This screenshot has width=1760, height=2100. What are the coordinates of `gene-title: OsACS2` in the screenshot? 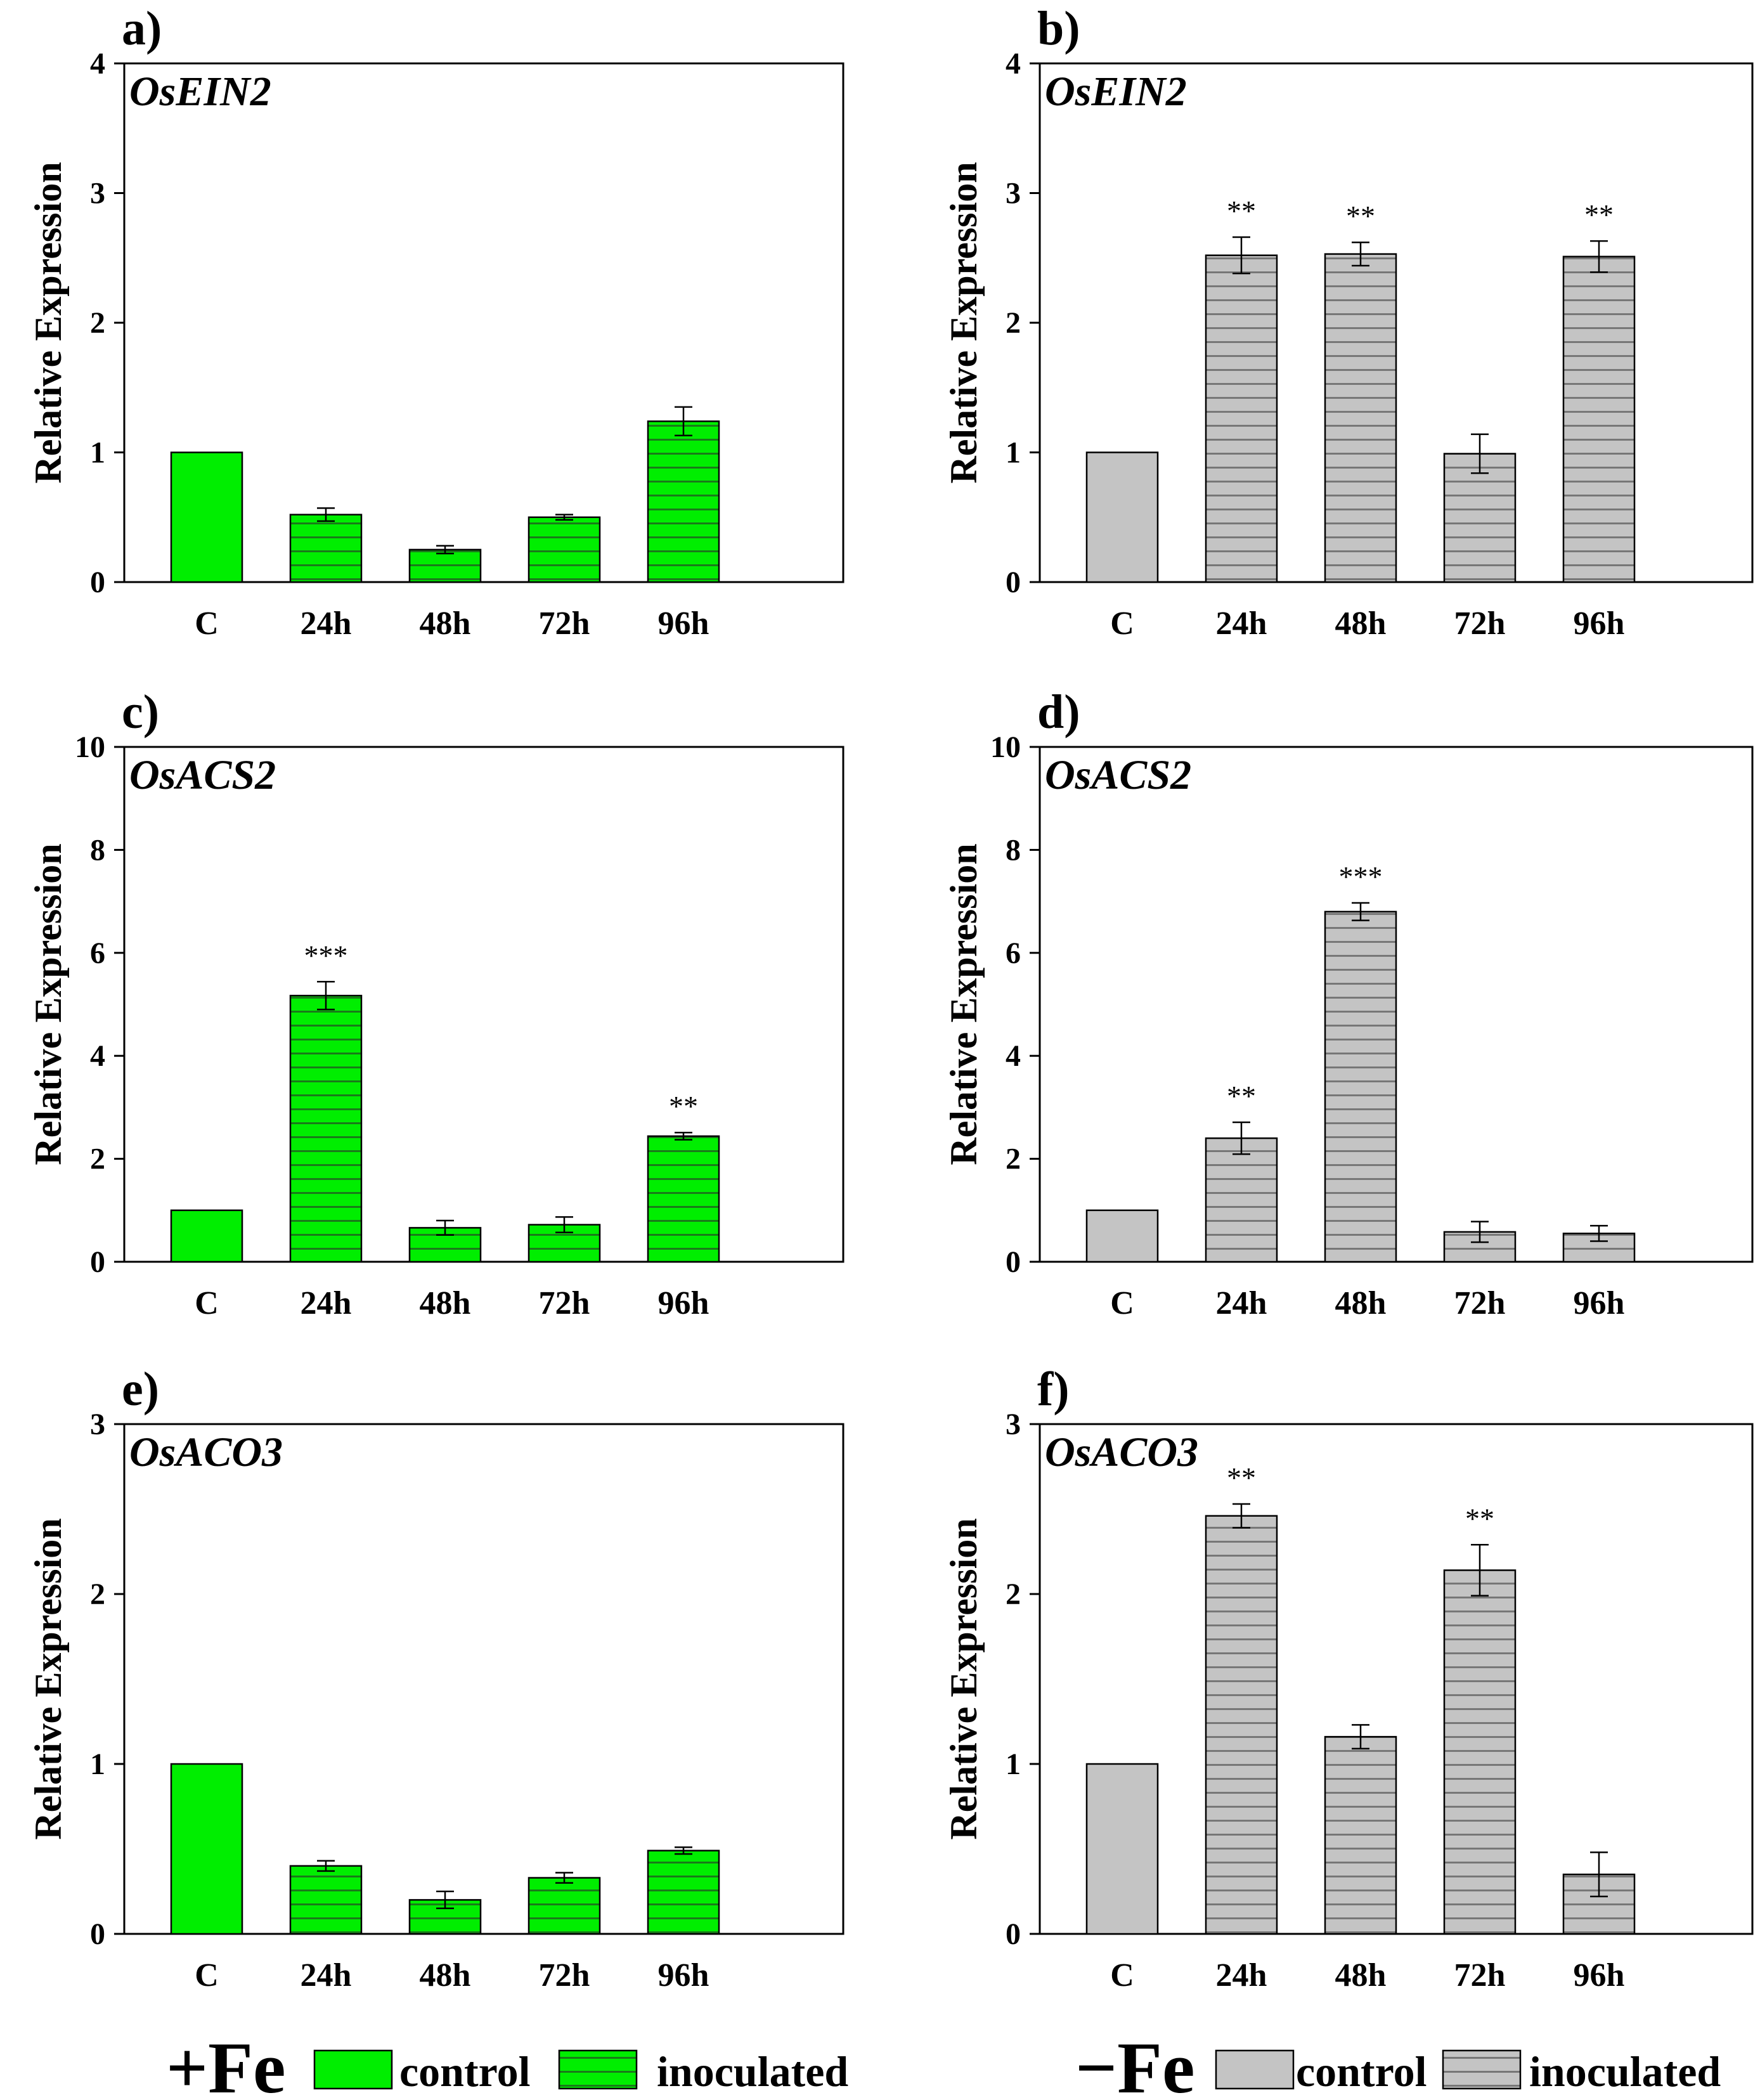 It's located at (1118, 775).